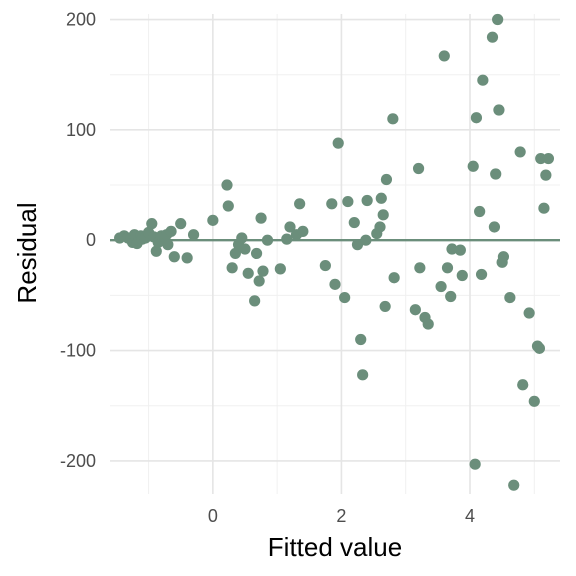 Image resolution: width=576 pixels, height=576 pixels. I want to click on y-axis-title: Residual, so click(27, 252).